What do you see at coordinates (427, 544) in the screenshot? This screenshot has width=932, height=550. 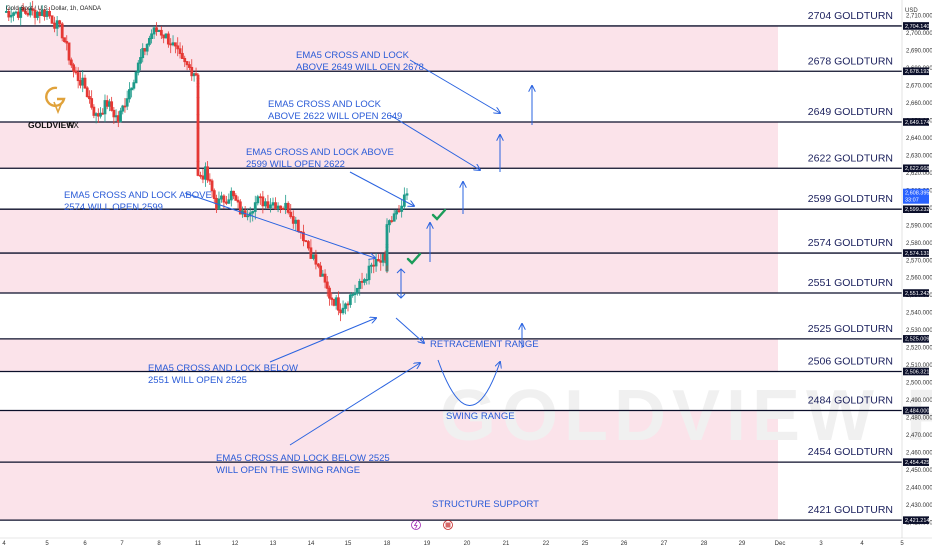 I see `time-tick-label: 19` at bounding box center [427, 544].